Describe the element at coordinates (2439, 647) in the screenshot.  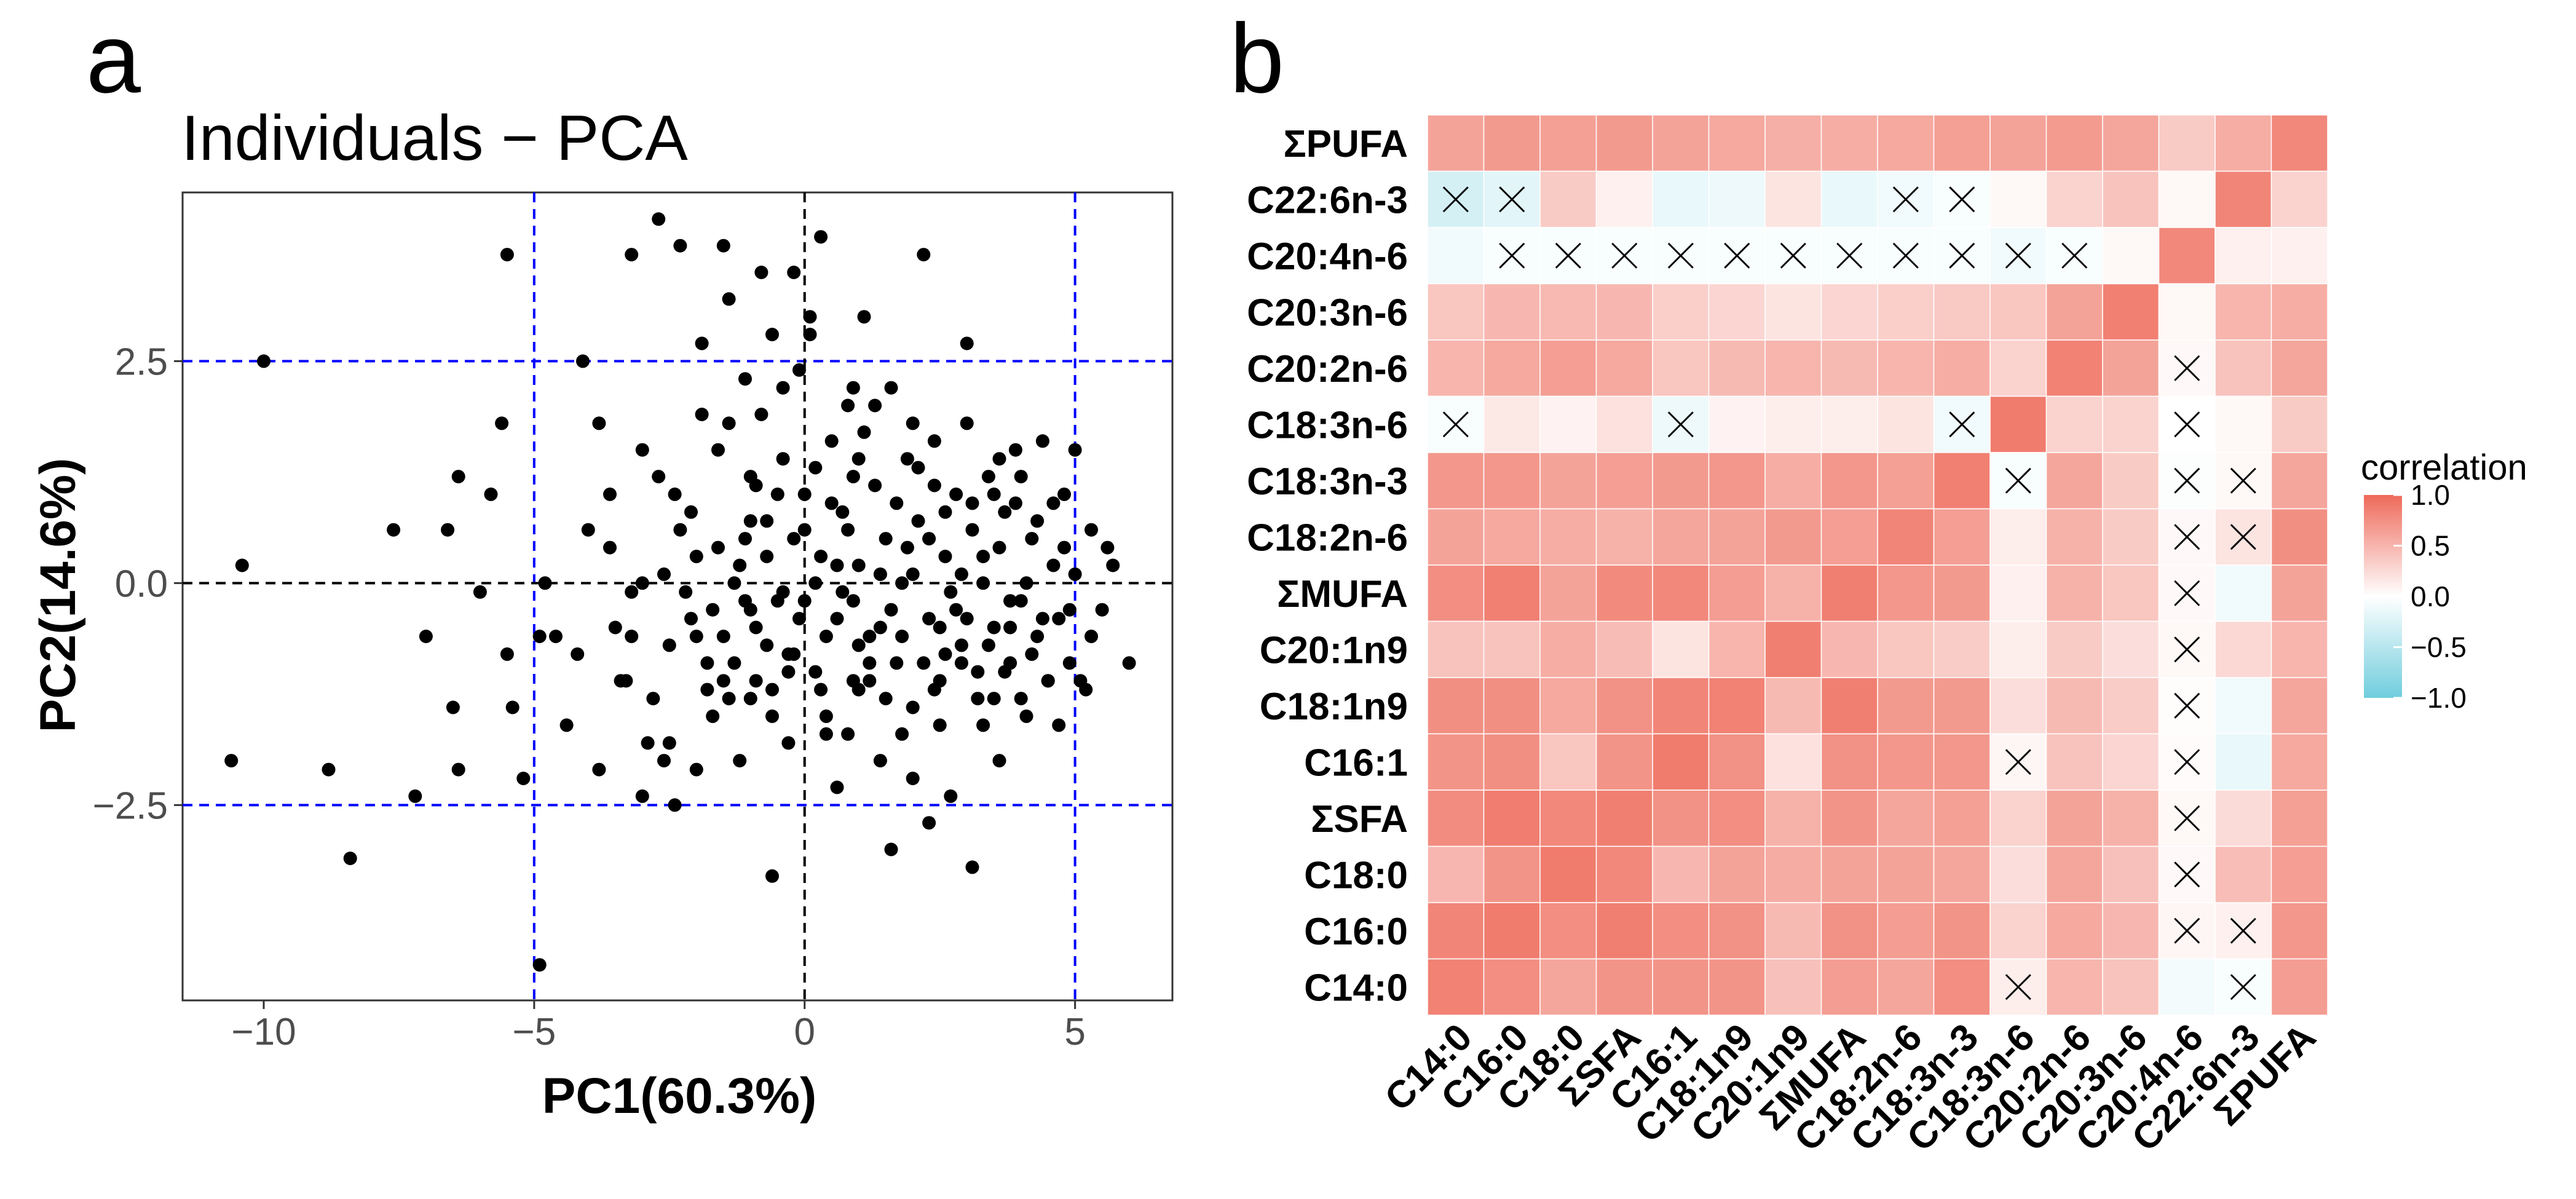
I see `legend-tick-label: −0.5` at that location.